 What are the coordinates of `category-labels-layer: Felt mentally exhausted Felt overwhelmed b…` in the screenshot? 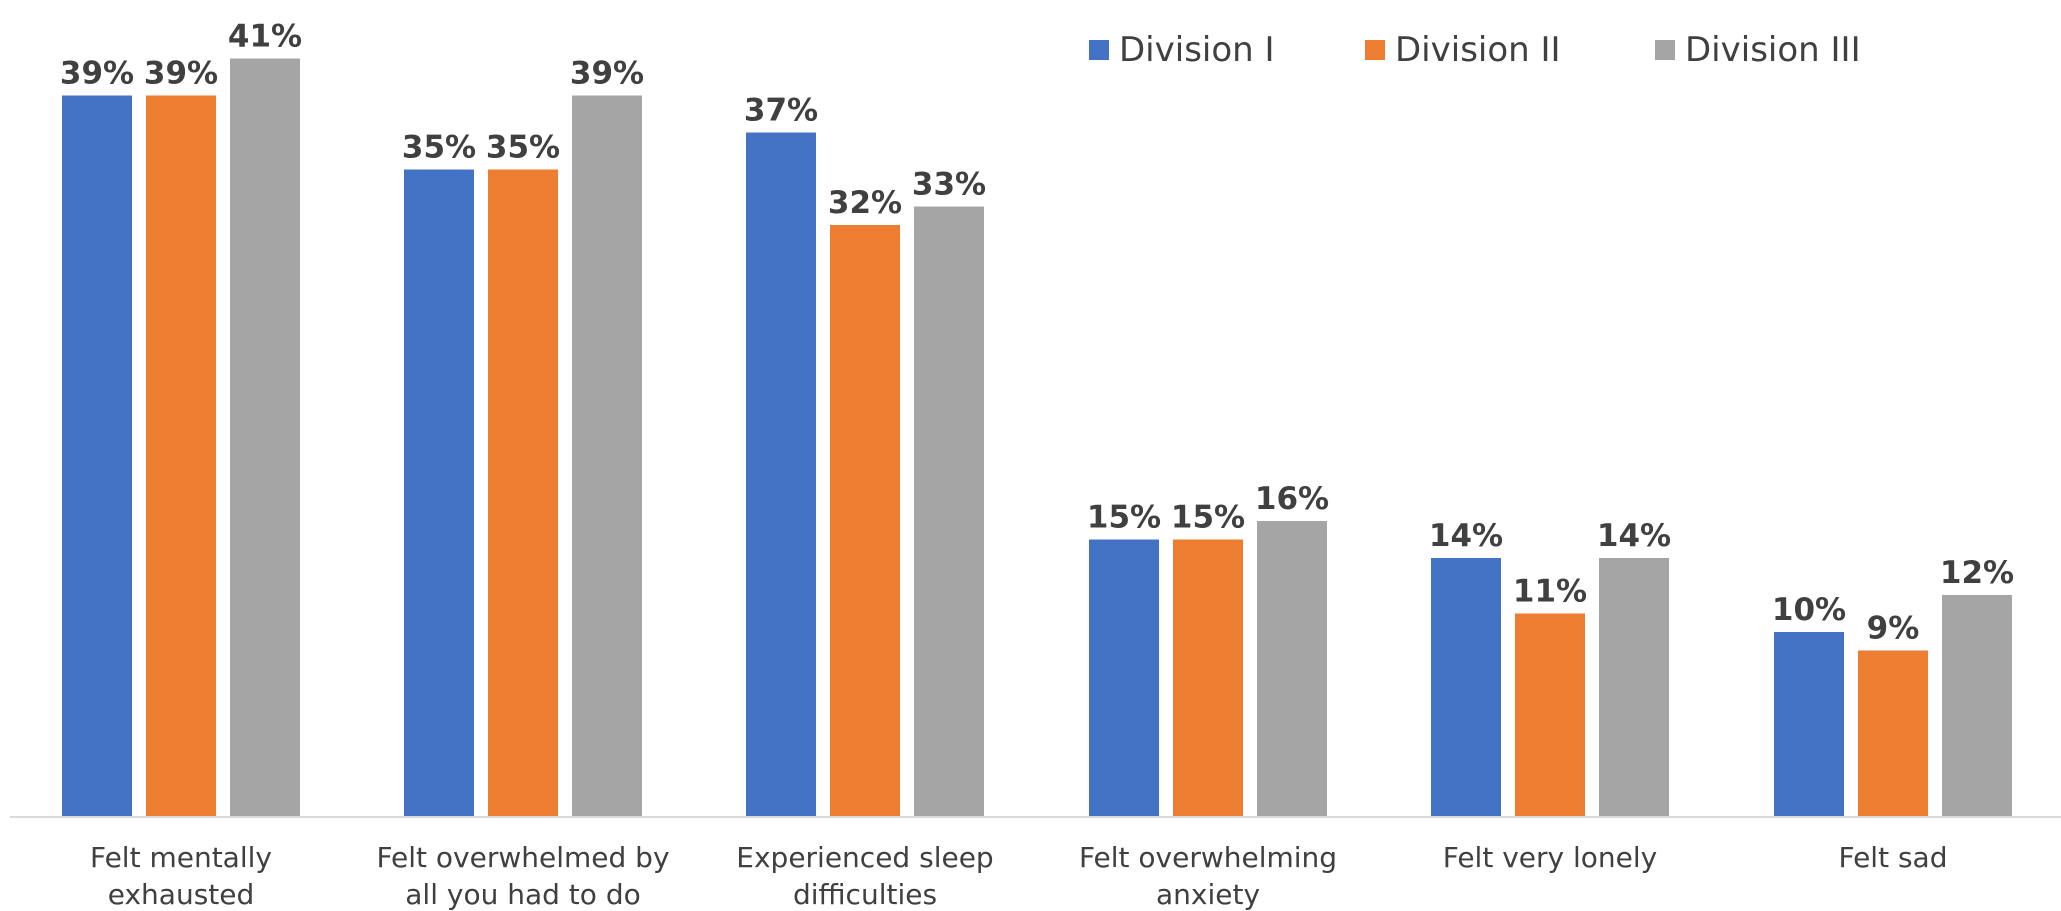 It's located at (1018, 876).